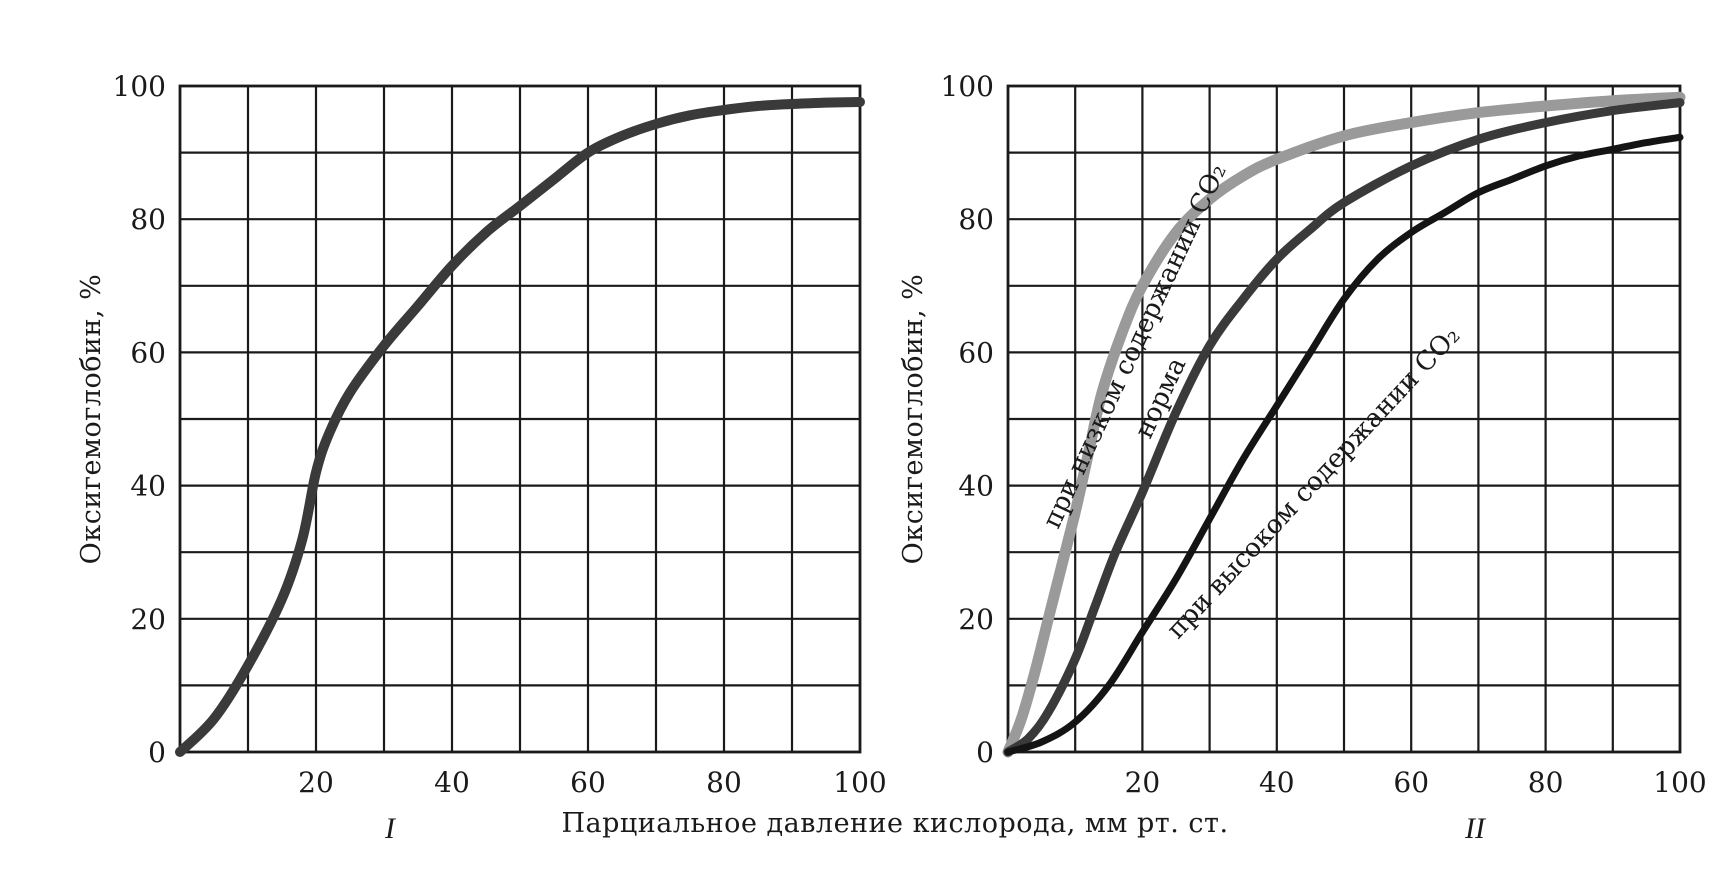  I want to click on panel-label-ii: II, so click(1475, 828).